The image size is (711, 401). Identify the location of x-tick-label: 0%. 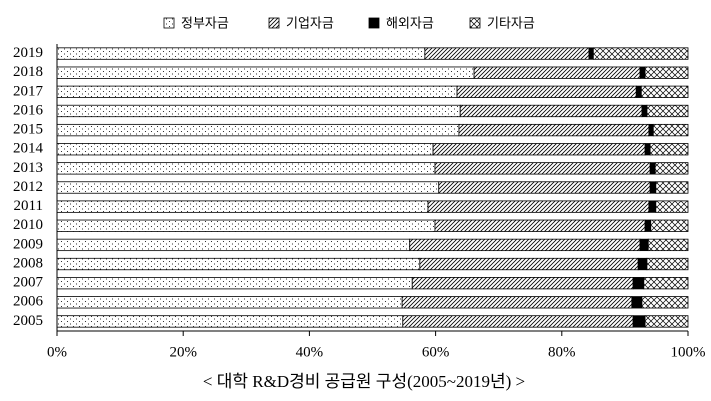
(57, 352).